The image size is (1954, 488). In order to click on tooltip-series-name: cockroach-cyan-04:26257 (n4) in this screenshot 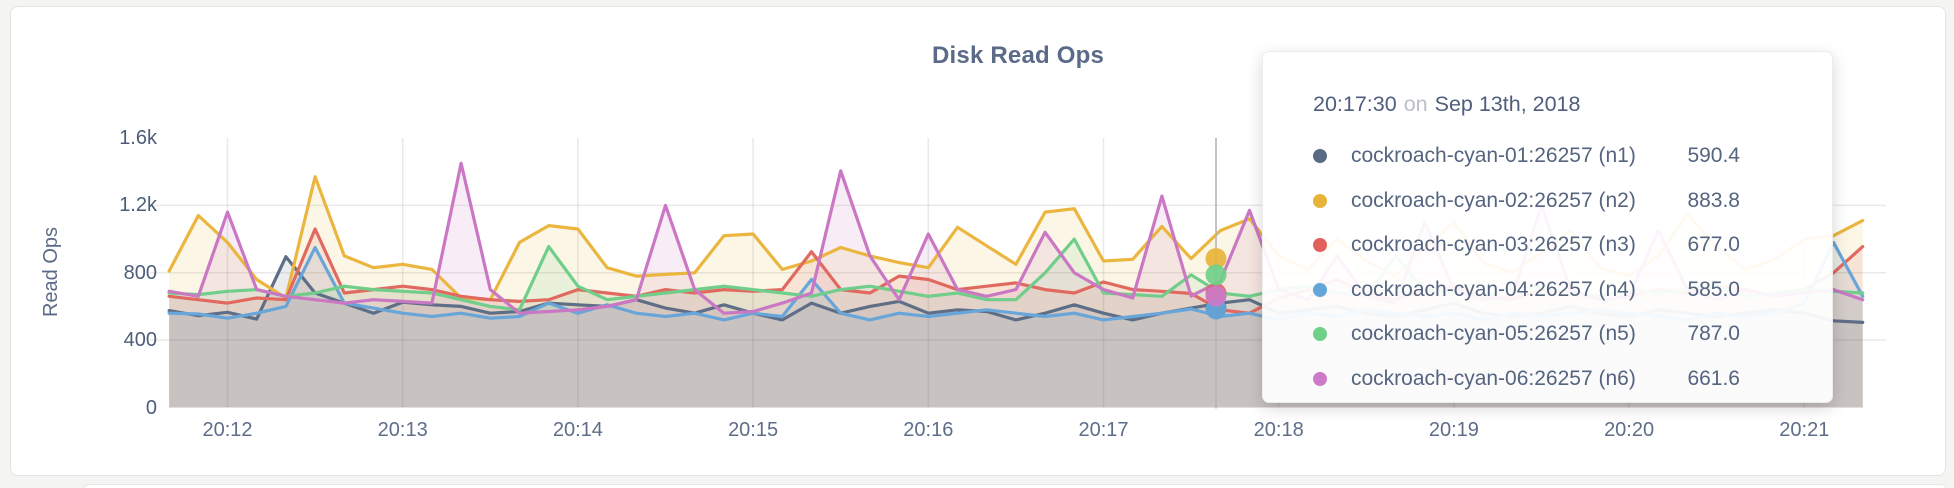, I will do `click(1493, 289)`.